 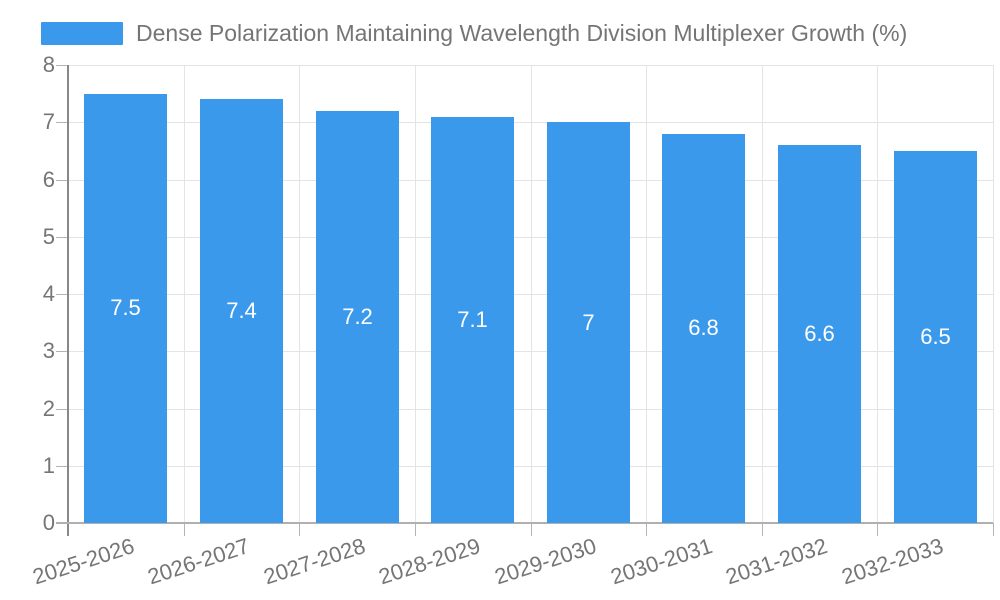 I want to click on x-axis-label: 2030-2031, so click(x=661, y=561).